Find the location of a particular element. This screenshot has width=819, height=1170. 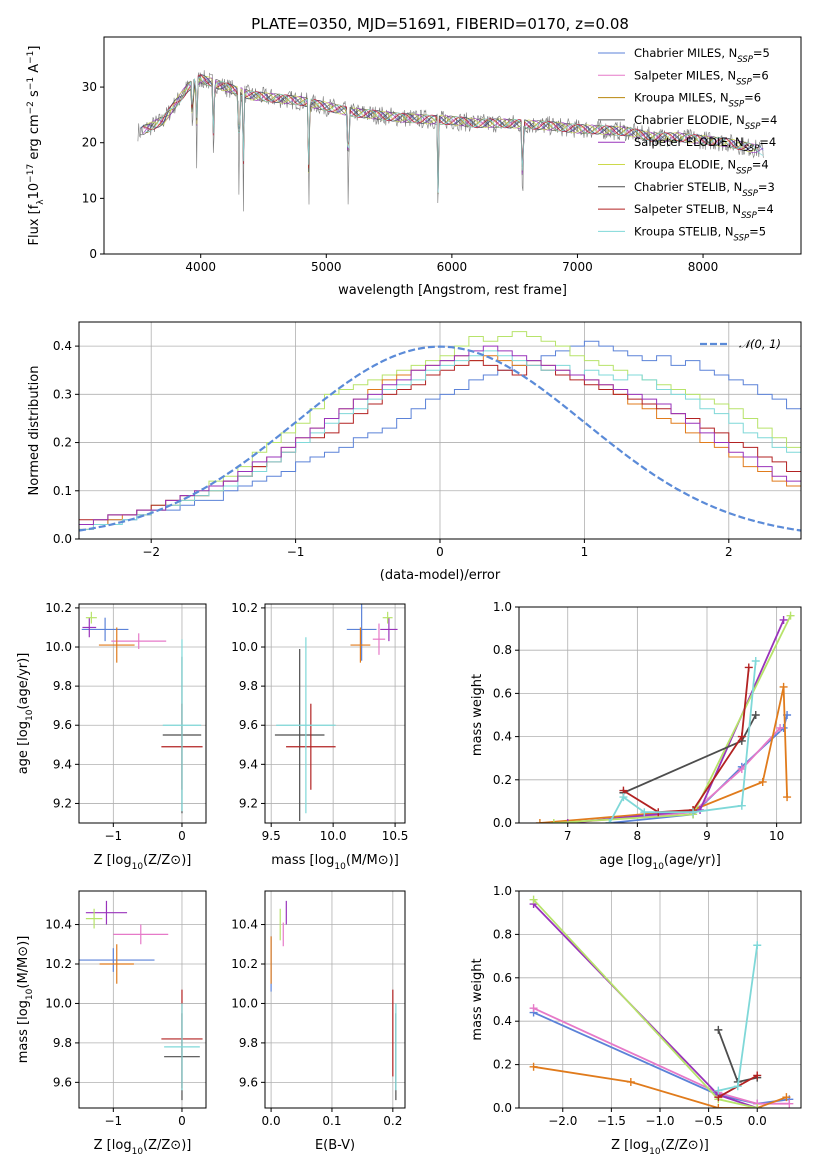

y-tick-label: 10.0 is located at coordinates (58, 647).